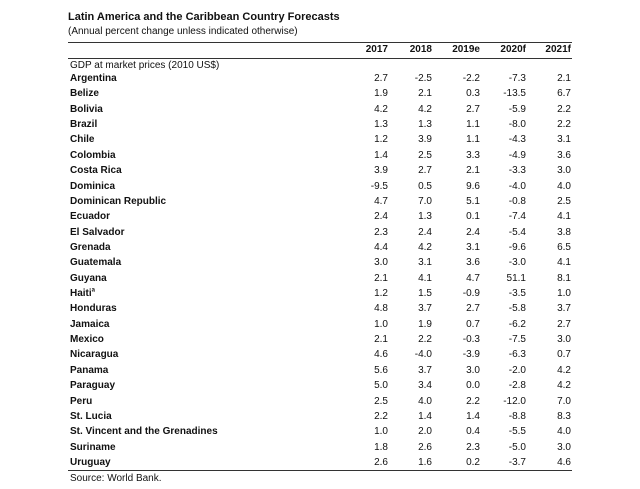 This screenshot has height=489, width=640. What do you see at coordinates (381, 432) in the screenshot?
I see `cell: 1.0` at bounding box center [381, 432].